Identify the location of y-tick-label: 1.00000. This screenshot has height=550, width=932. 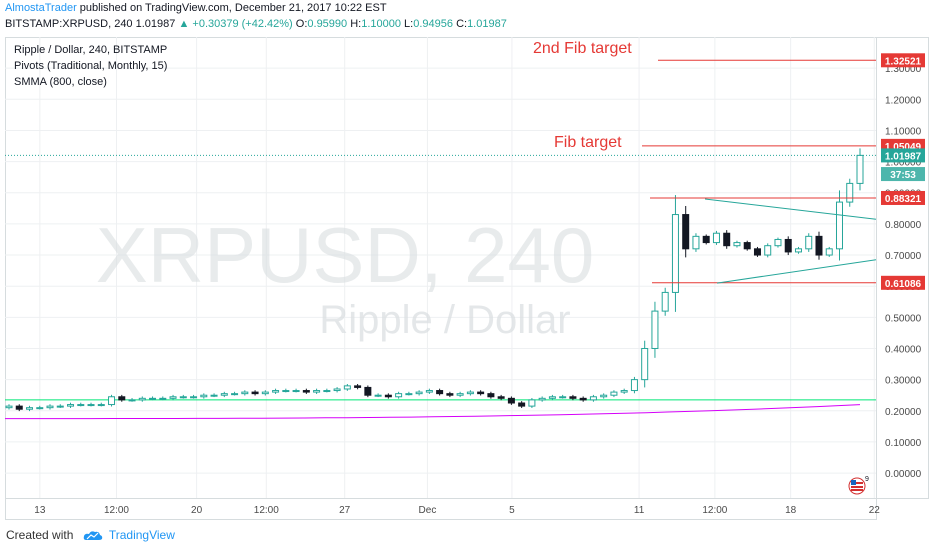
(903, 163).